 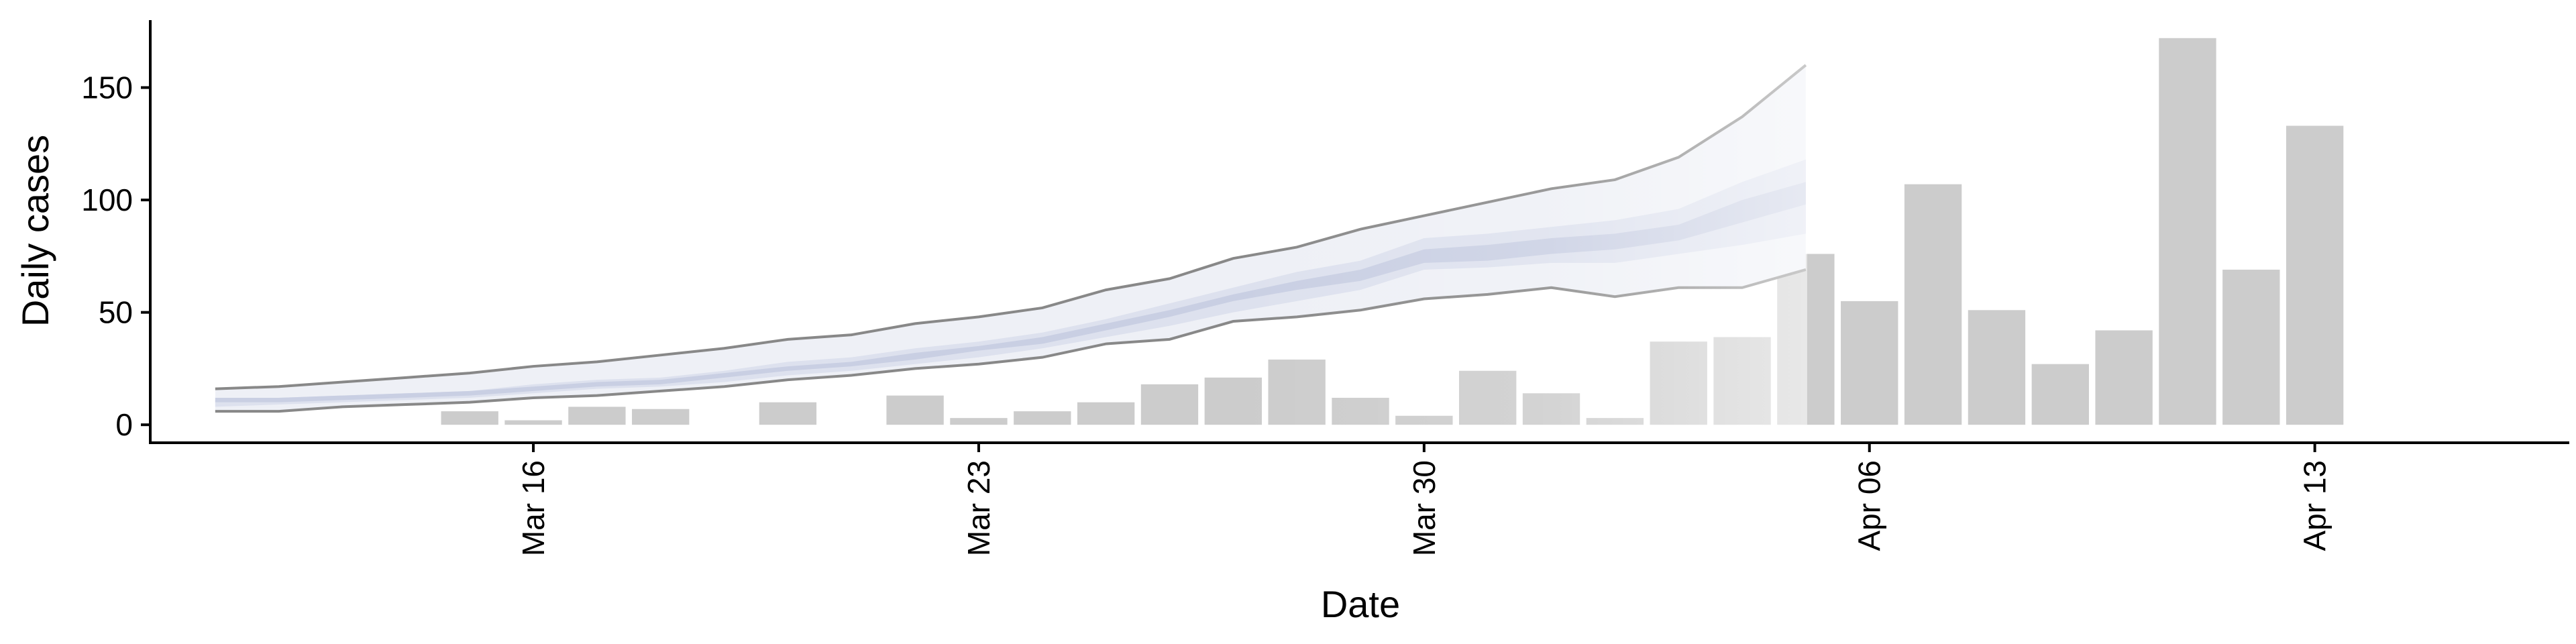 I want to click on y-axis-title: Daily cases, so click(x=35, y=231).